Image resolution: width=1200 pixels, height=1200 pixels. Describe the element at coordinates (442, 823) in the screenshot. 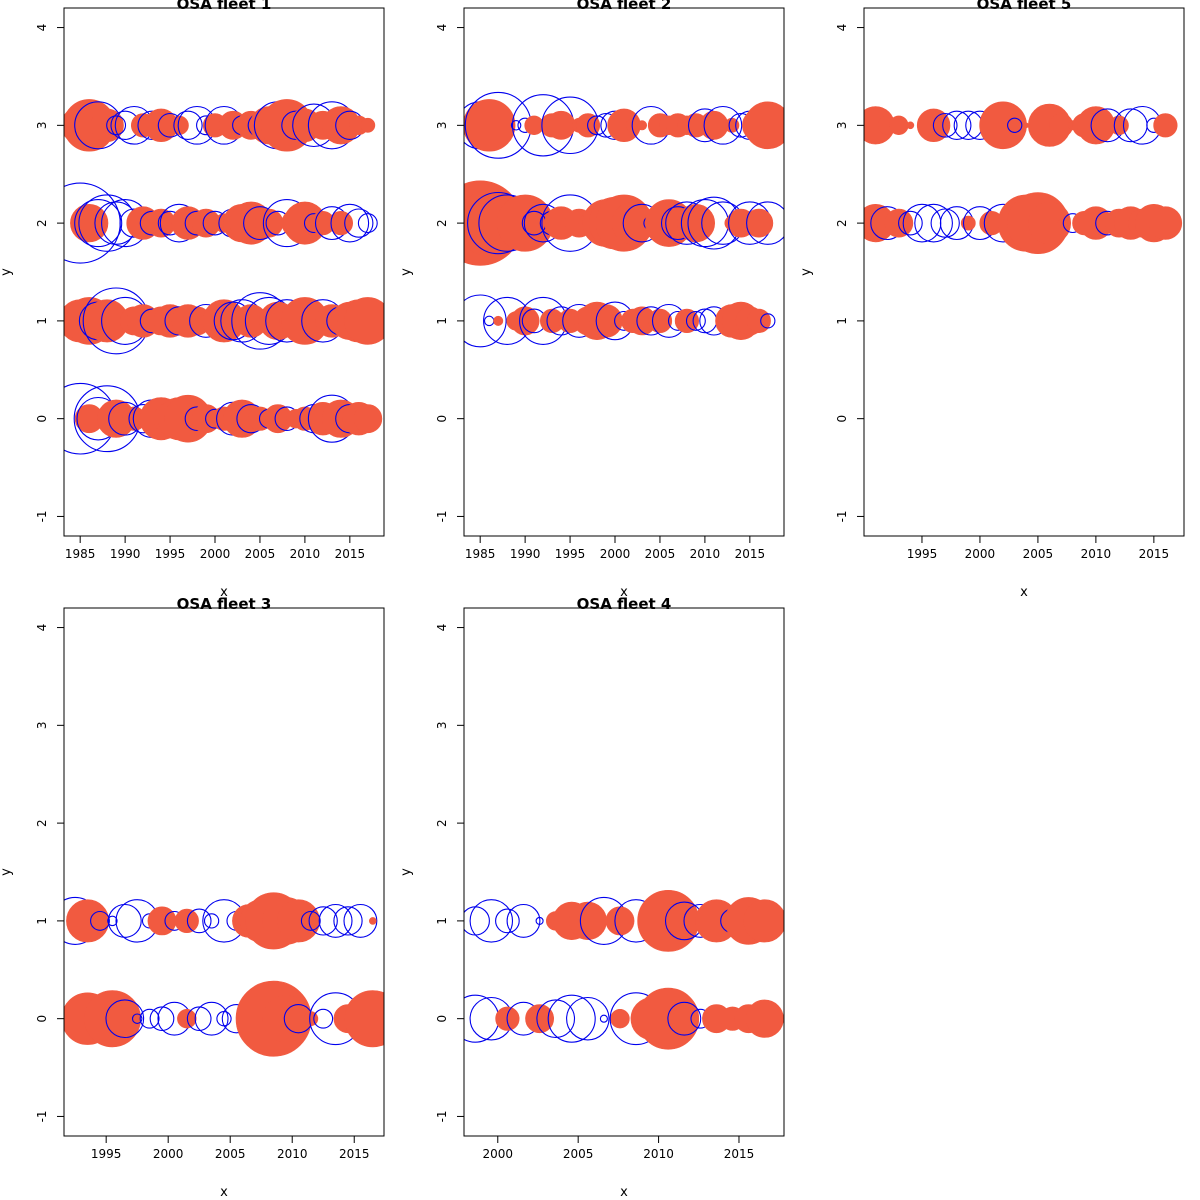

I see `y-tick-label: 2` at that location.